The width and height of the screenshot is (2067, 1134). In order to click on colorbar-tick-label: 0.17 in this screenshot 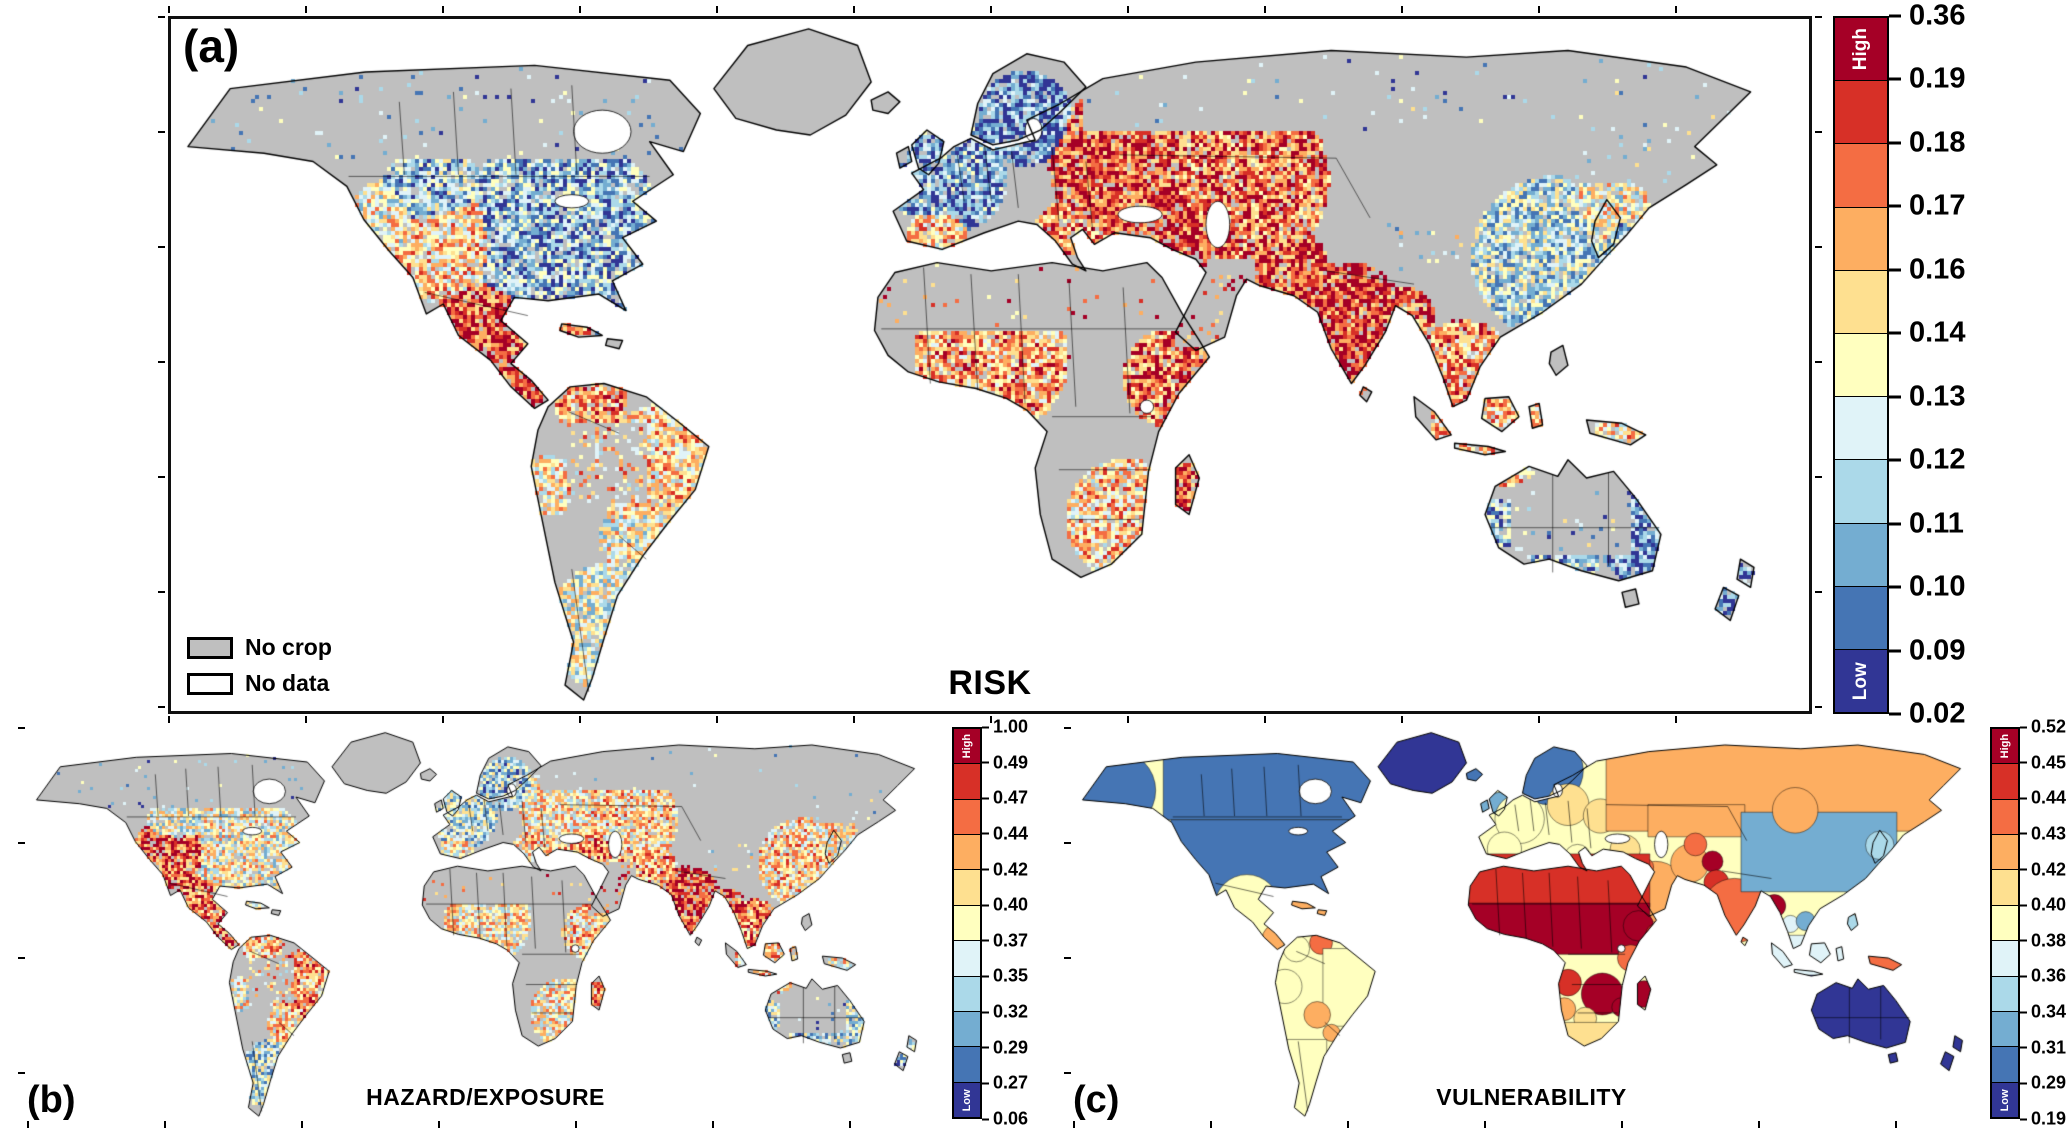, I will do `click(1927, 206)`.